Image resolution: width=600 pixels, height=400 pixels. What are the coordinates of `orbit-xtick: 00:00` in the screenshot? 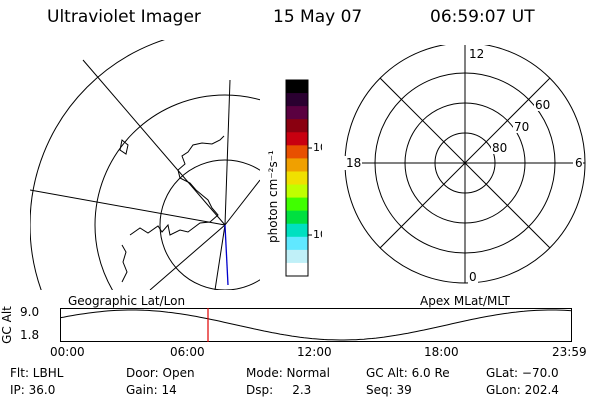 It's located at (67, 352).